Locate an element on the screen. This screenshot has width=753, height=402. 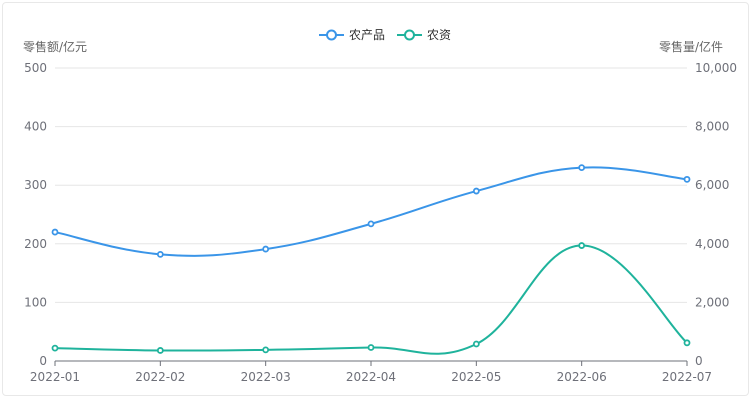
legend-label: 农资 is located at coordinates (439, 35).